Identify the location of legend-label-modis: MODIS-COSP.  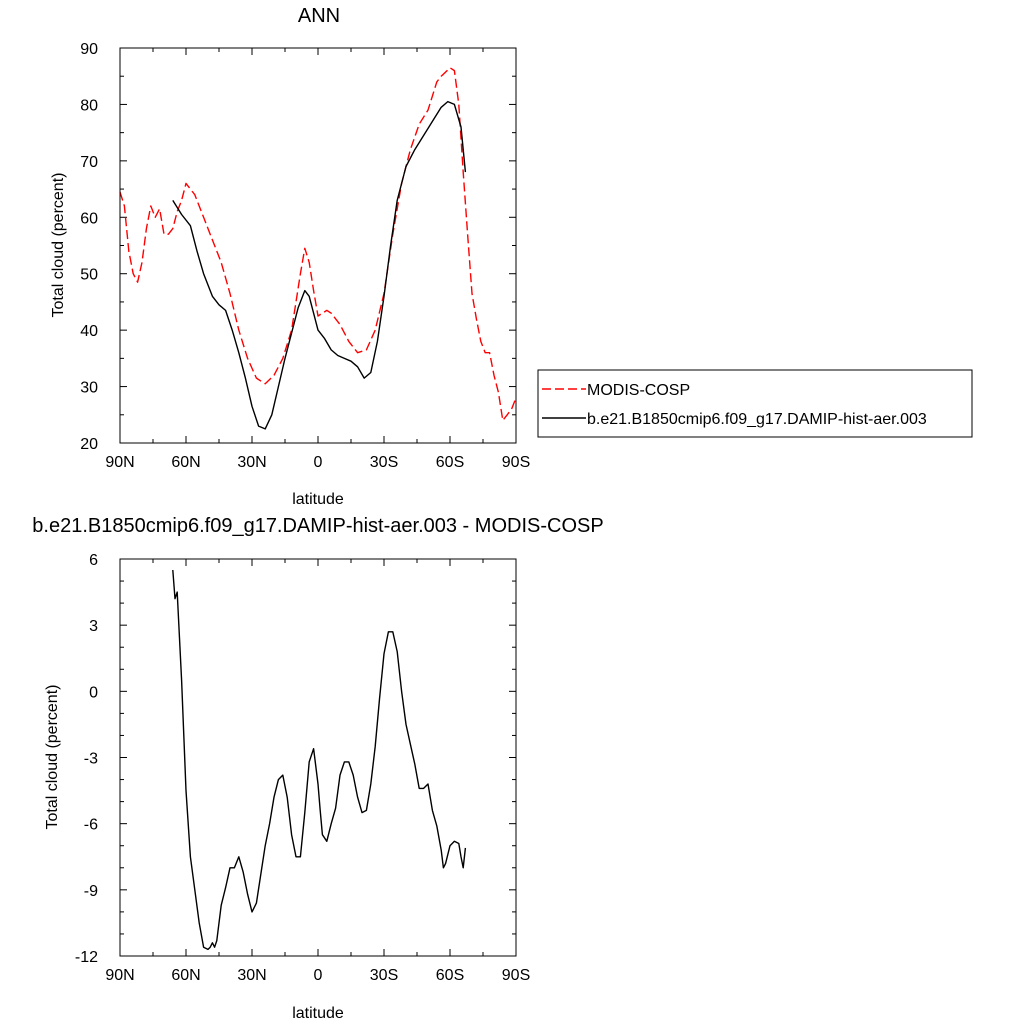
(638, 390).